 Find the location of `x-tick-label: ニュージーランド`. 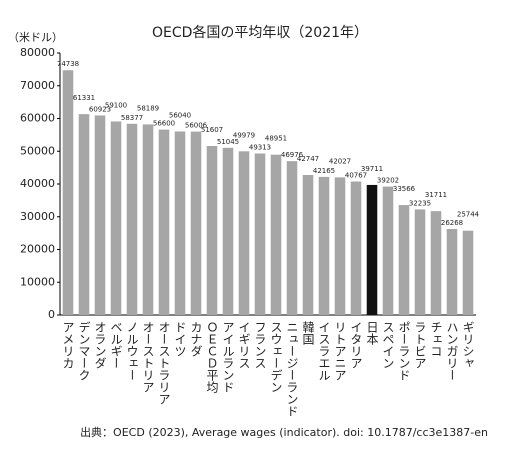

x-tick-label: ニュージーランド is located at coordinates (292, 369).